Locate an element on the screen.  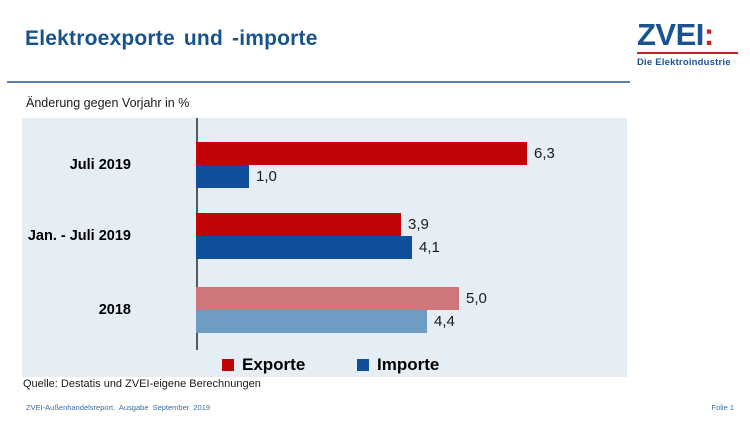
page-title: Elektroexporte und -importe is located at coordinates (171, 38).